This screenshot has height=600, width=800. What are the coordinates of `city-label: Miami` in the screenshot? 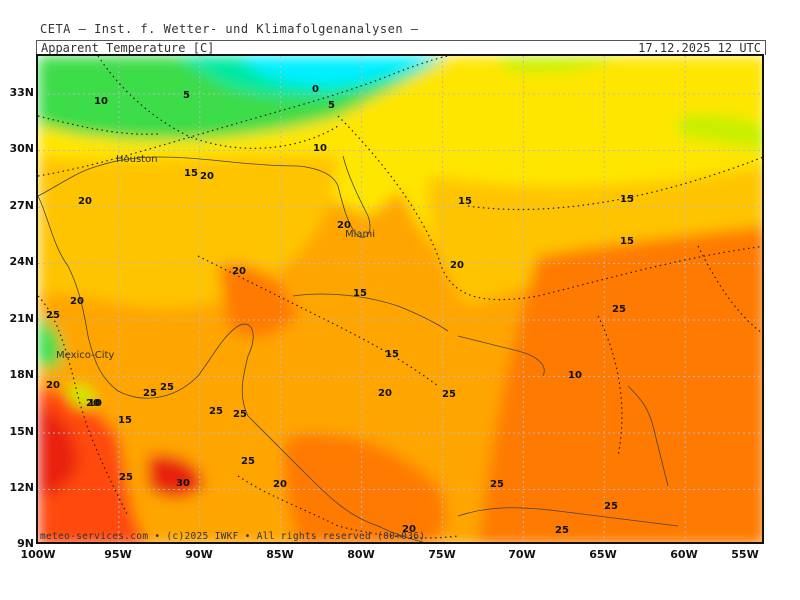 It's located at (360, 234).